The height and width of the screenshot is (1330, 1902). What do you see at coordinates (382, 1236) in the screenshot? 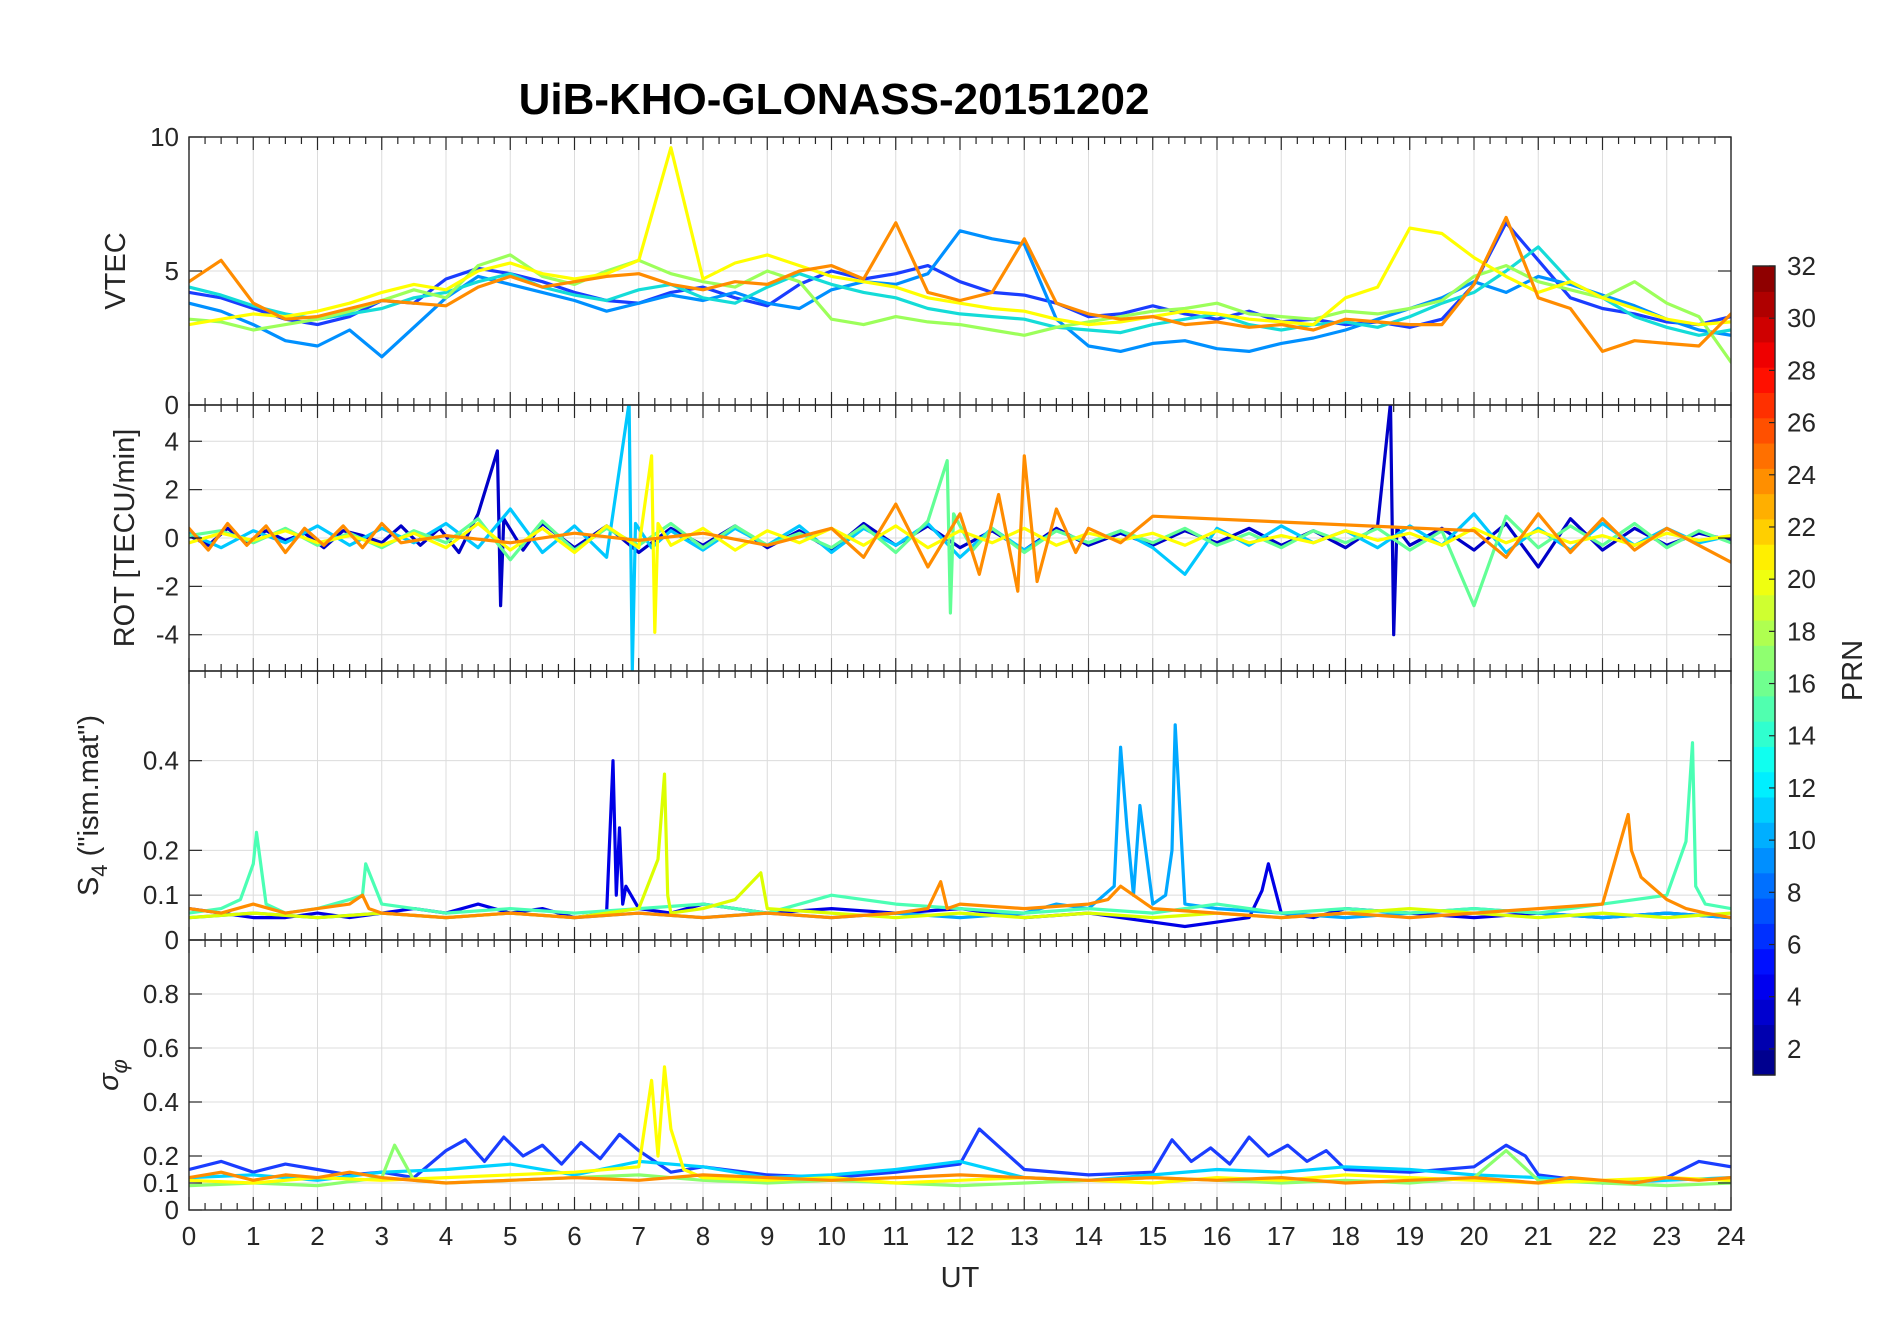
I see `x-tick-label: 3` at bounding box center [382, 1236].